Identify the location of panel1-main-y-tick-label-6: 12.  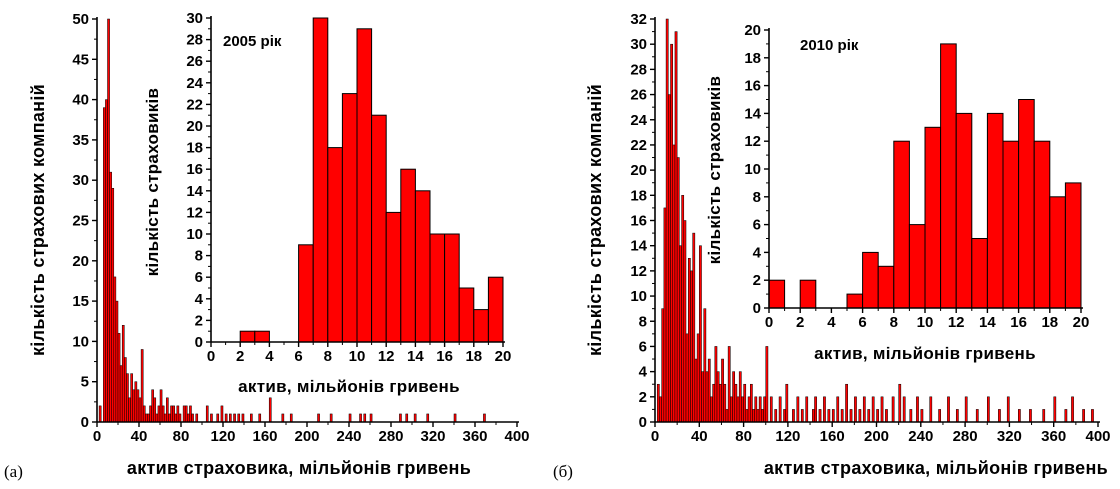
(638, 271).